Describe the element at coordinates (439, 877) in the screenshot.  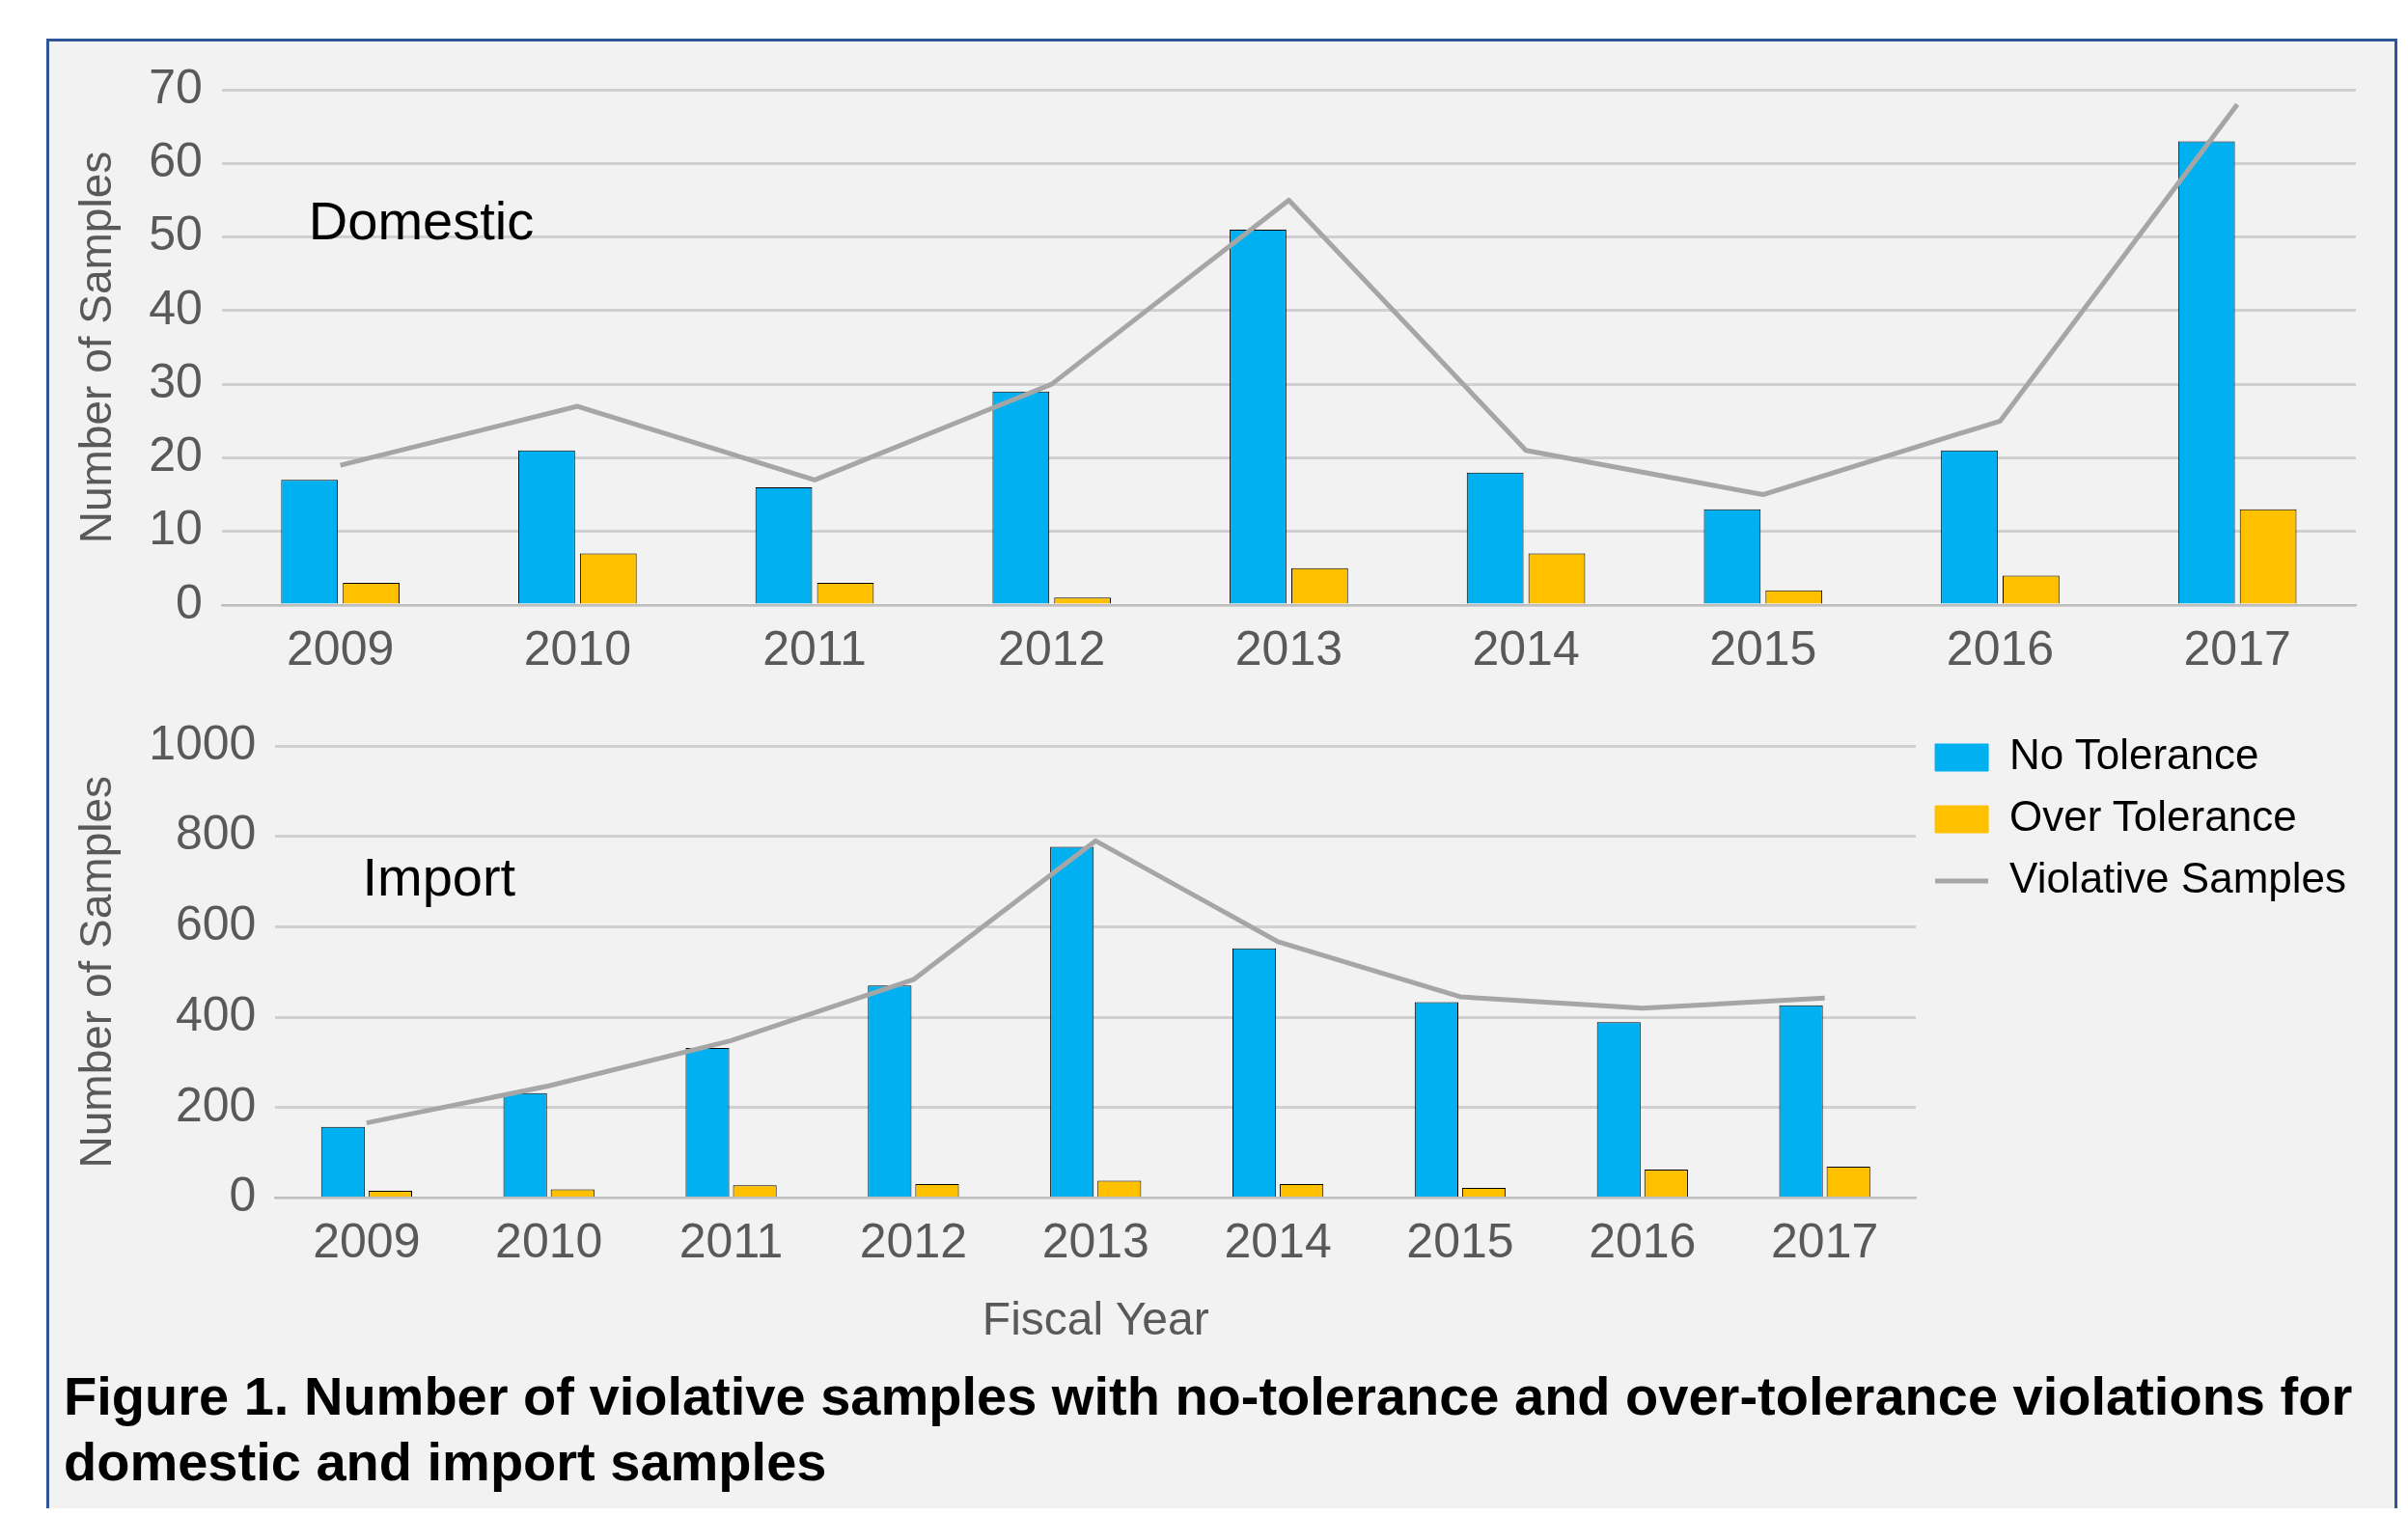
I see `annotation: Import` at that location.